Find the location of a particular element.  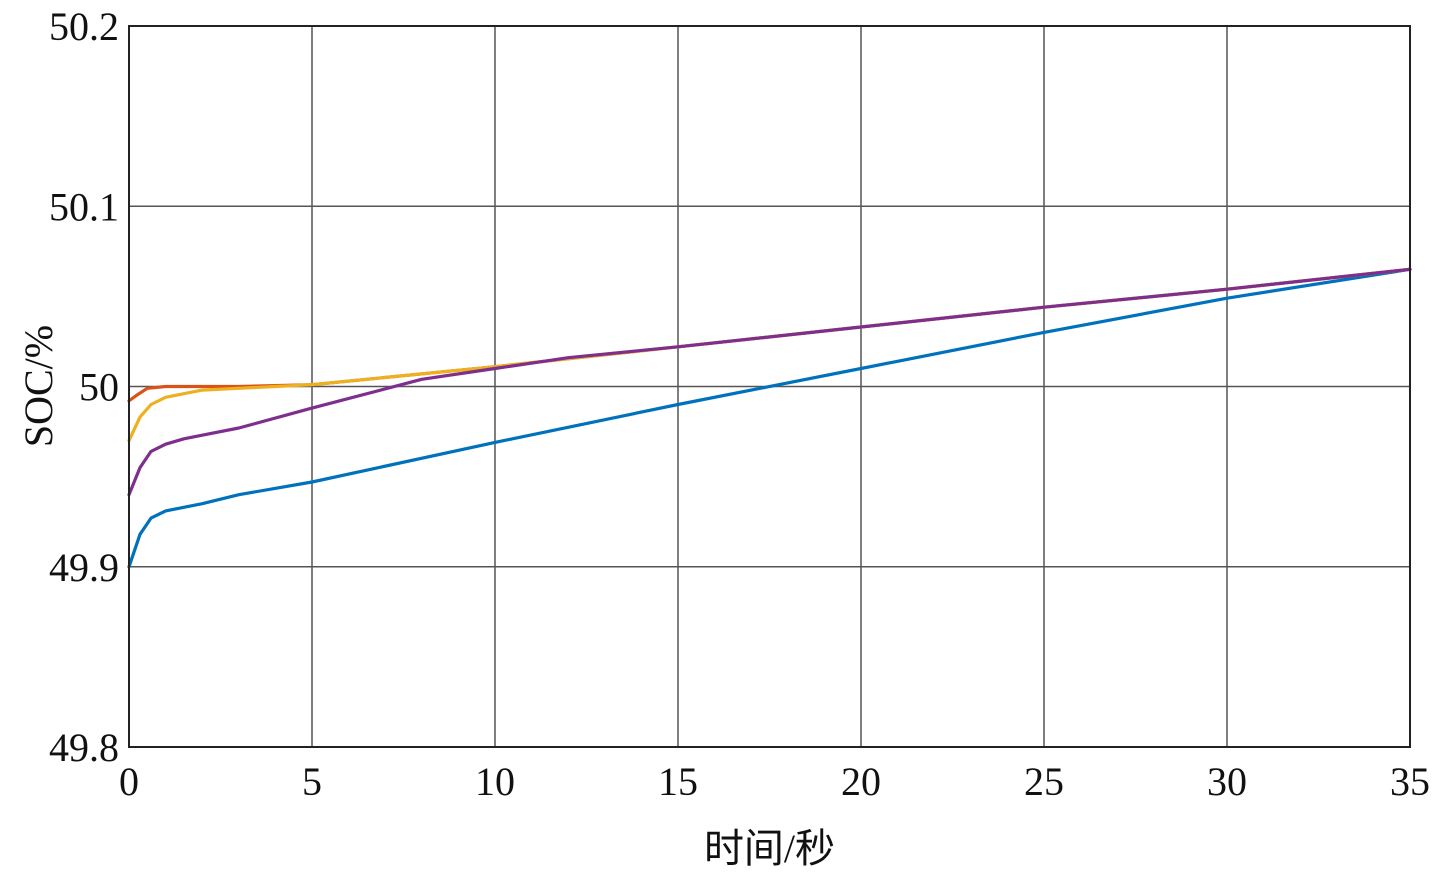

y-tick-label: 49.9 is located at coordinates (84, 567).